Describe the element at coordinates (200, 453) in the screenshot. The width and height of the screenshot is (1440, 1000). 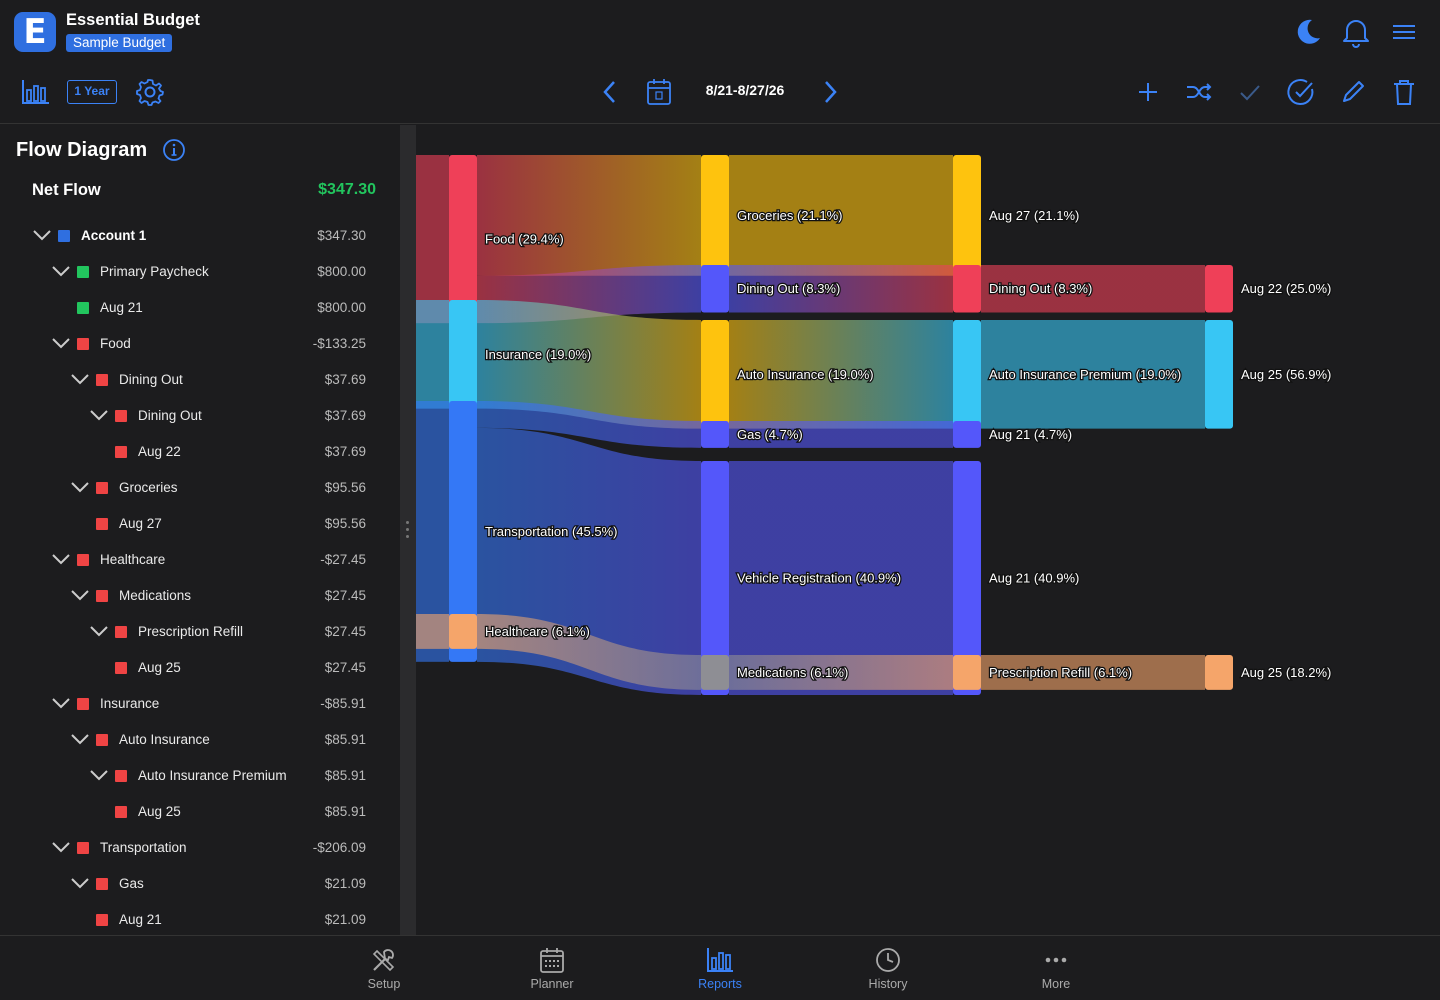
I see `tree-row: Aug 22 $37.69` at that location.